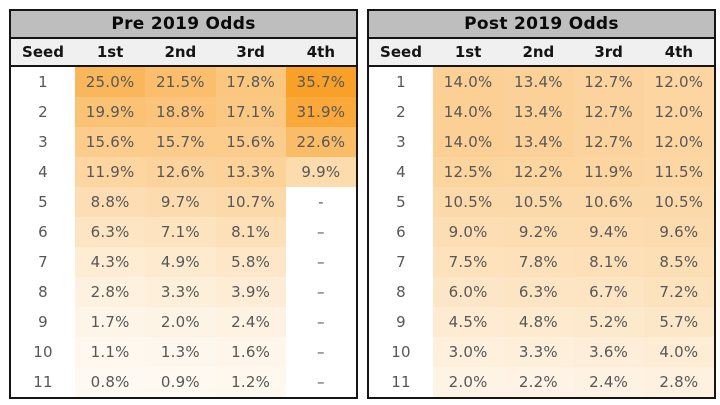 The width and height of the screenshot is (720, 405). What do you see at coordinates (538, 172) in the screenshot?
I see `odds-cell-2nd: 12.2%` at bounding box center [538, 172].